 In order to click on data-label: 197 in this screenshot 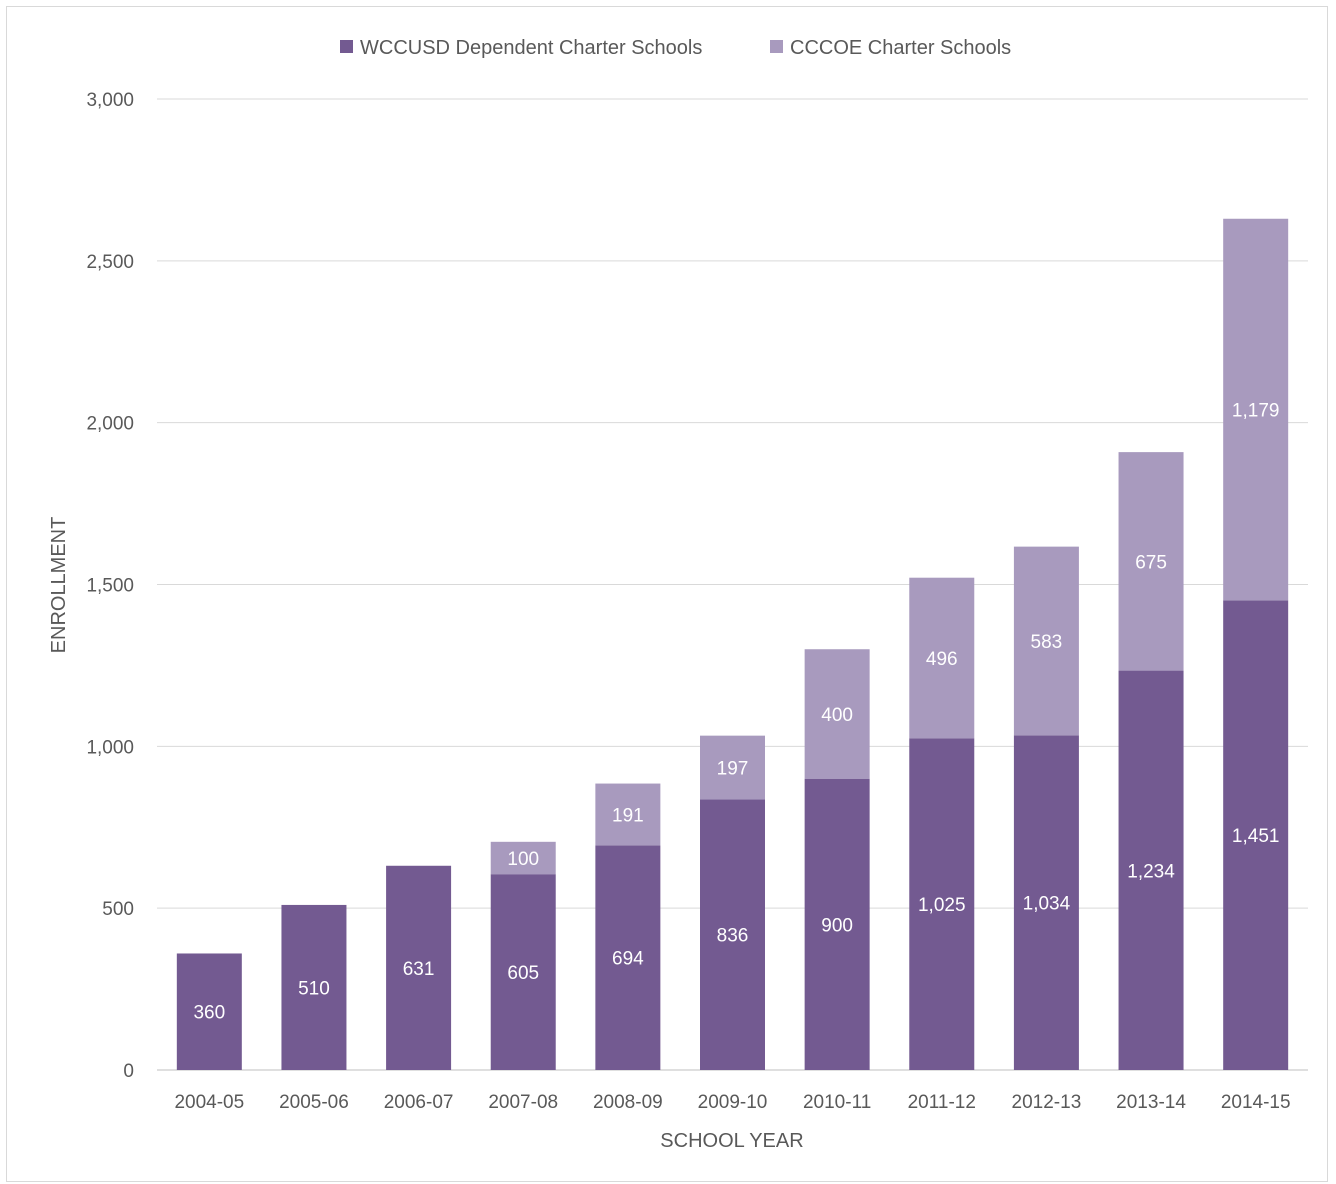, I will do `click(733, 769)`.